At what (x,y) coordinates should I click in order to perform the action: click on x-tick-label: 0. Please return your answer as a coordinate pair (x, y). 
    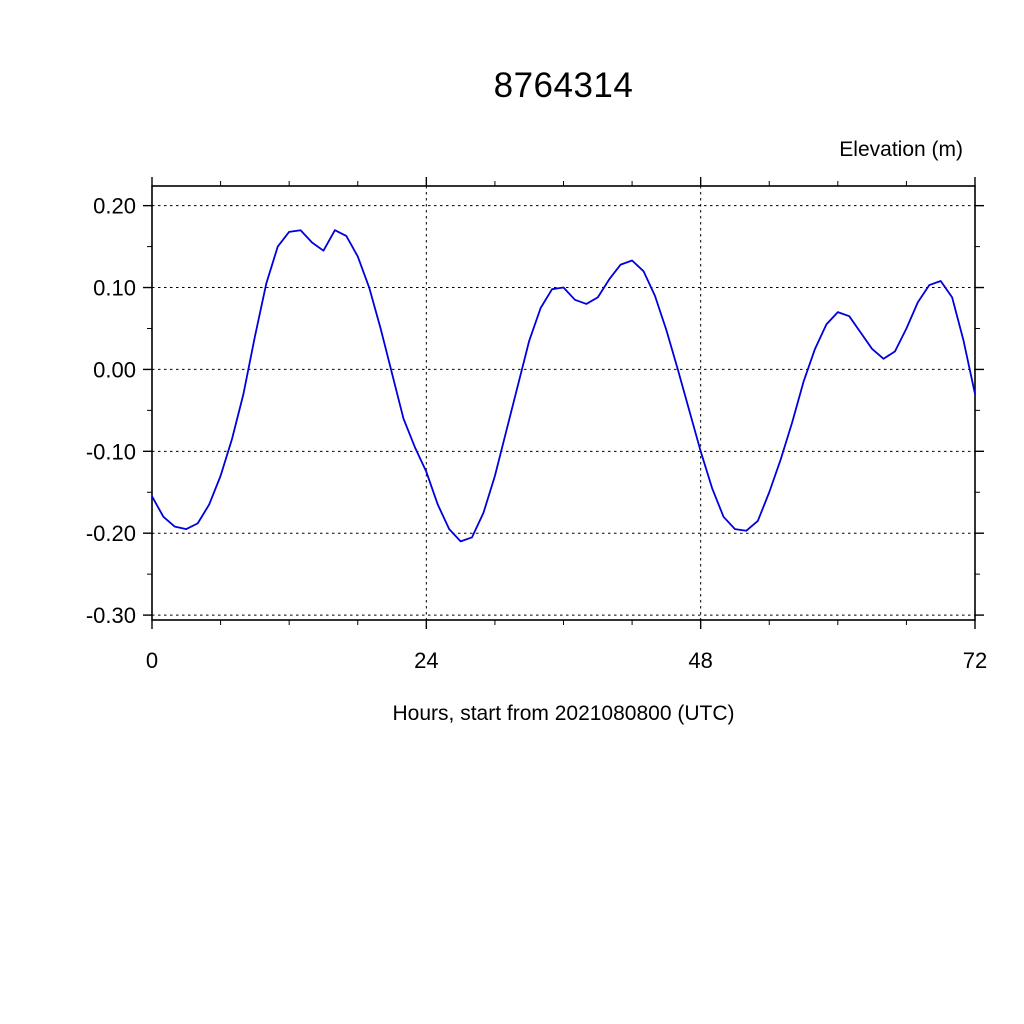
    Looking at the image, I should click on (152, 660).